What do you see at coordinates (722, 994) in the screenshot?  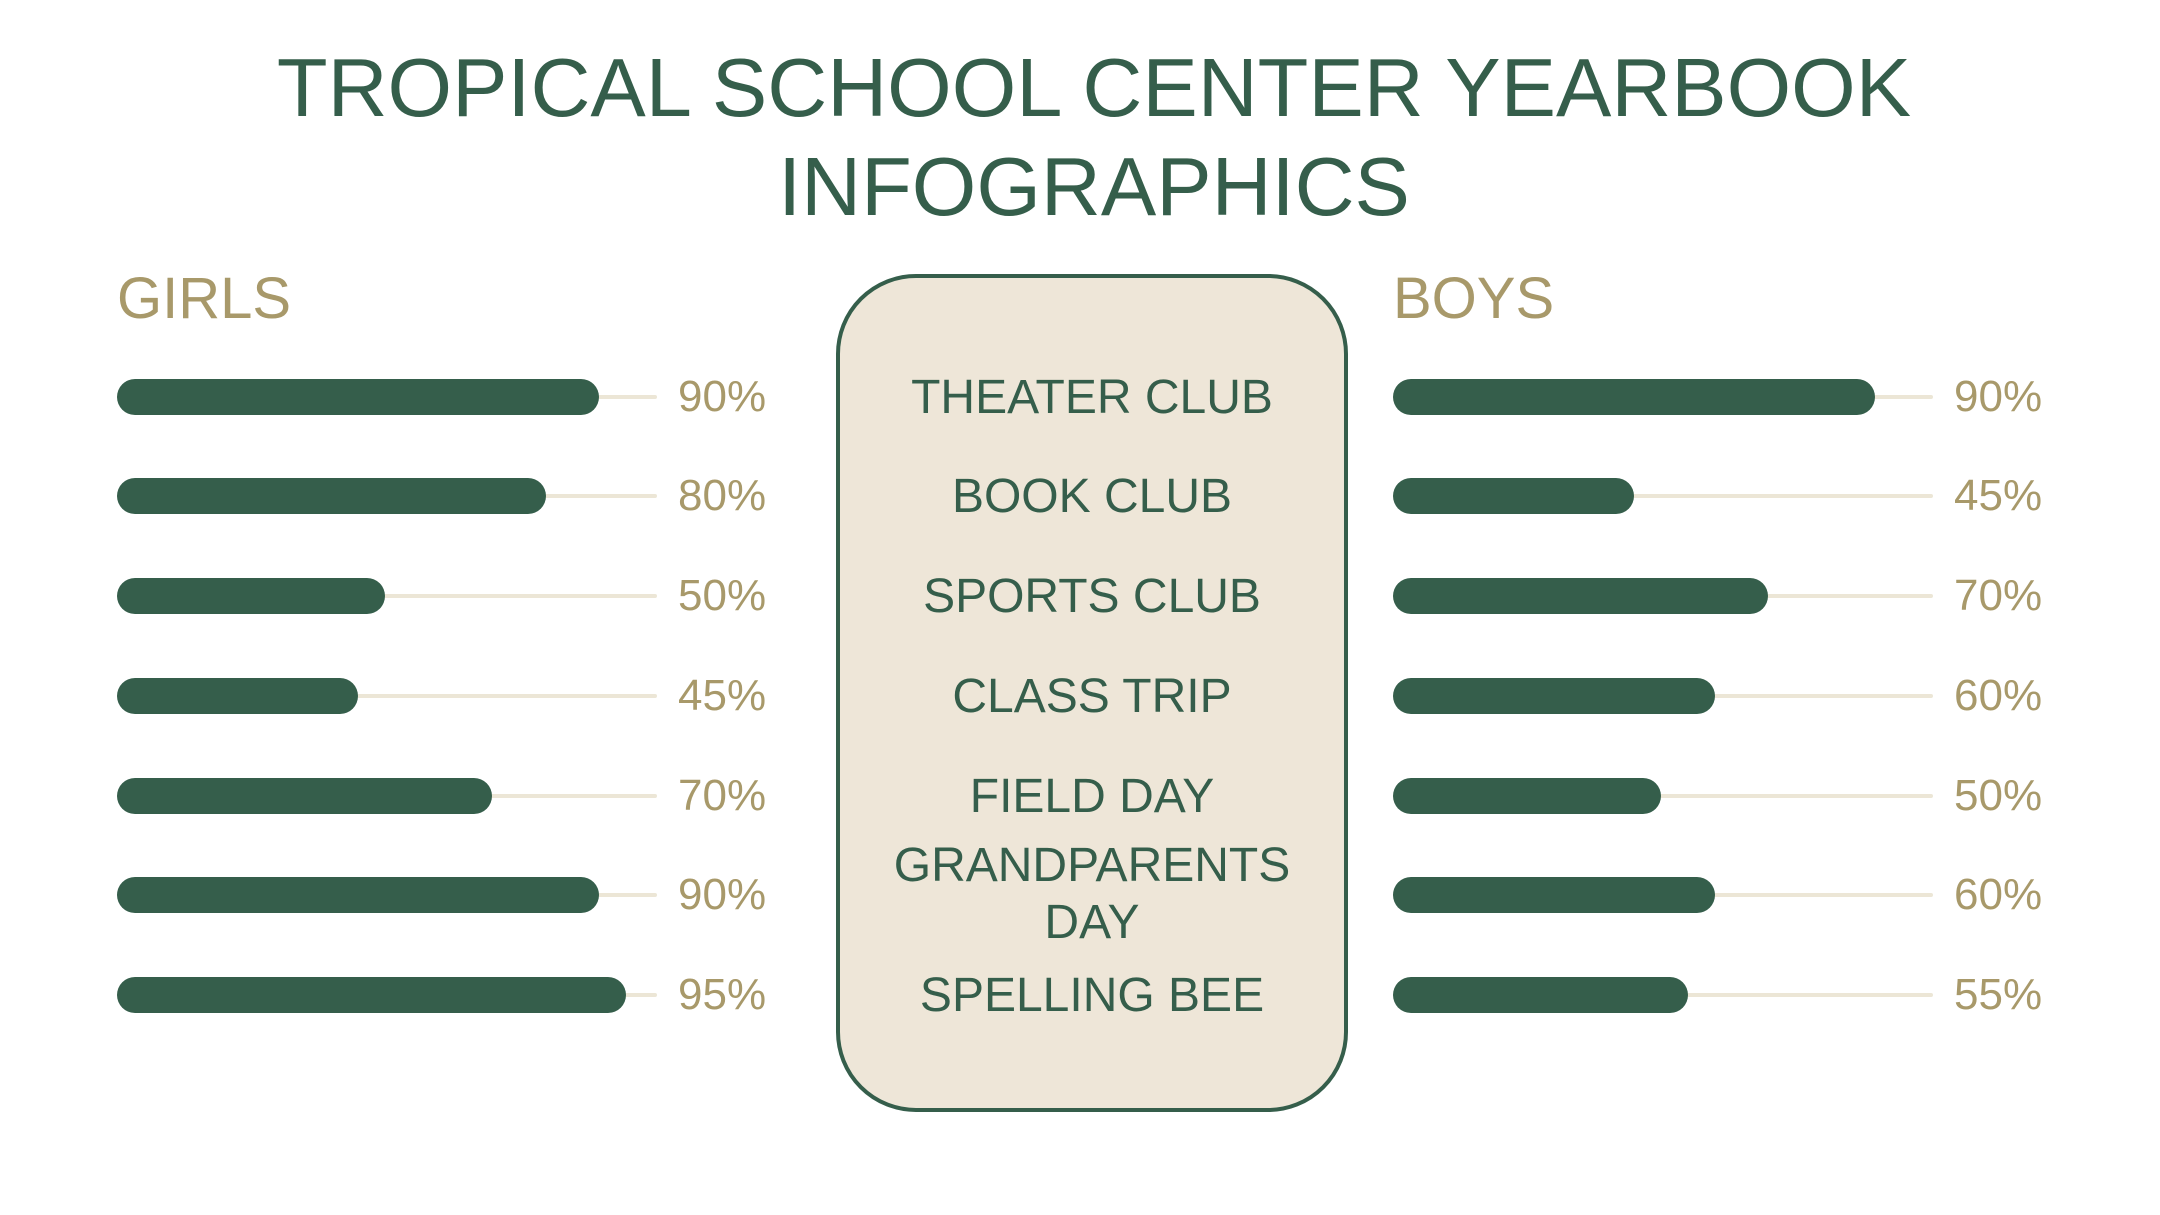 I see `girls-value-label-spelling-bee: 95%` at bounding box center [722, 994].